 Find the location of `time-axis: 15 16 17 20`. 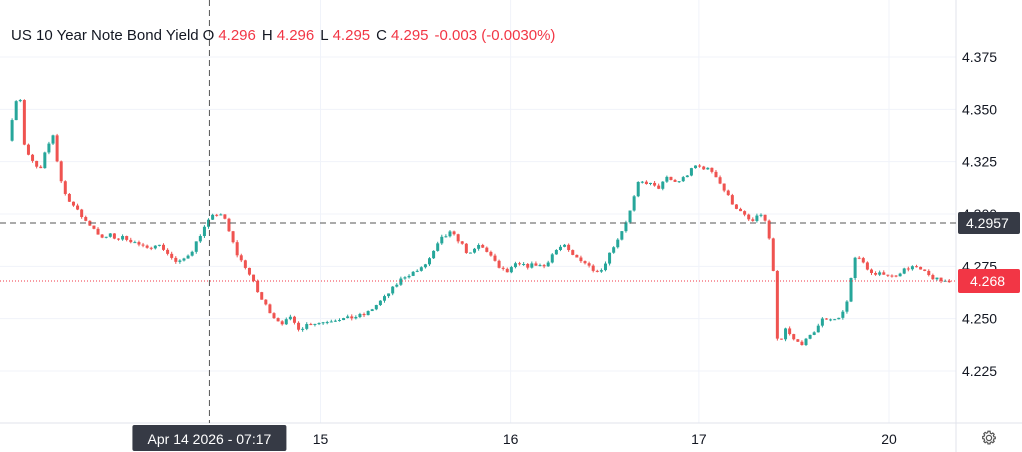

time-axis: 15 16 17 20 is located at coordinates (605, 439).